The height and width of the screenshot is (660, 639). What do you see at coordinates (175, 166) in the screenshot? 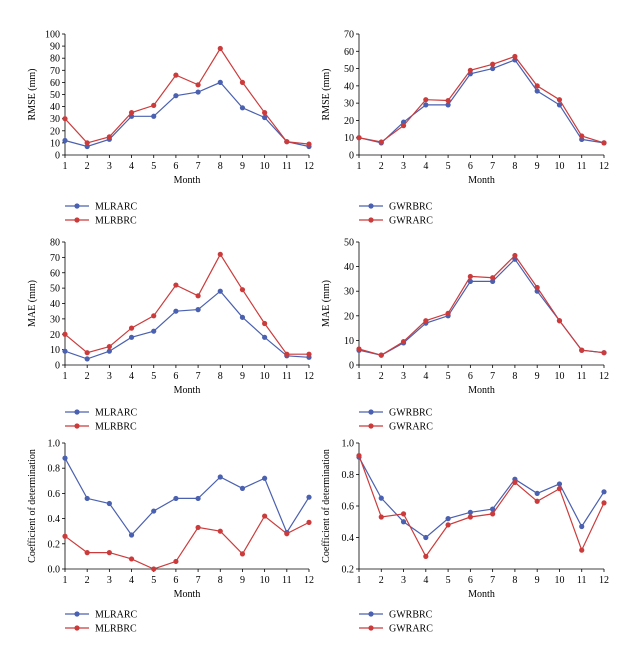
I see `x-tick-label: 6` at bounding box center [175, 166].